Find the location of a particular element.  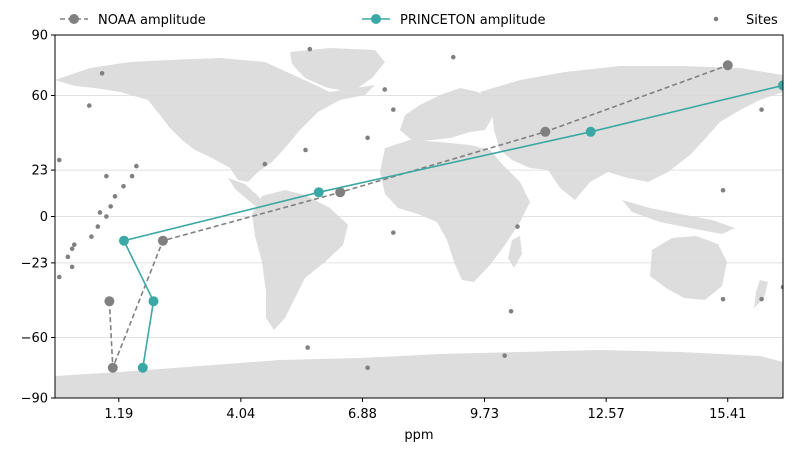

legend-label-2: Sites is located at coordinates (762, 20).